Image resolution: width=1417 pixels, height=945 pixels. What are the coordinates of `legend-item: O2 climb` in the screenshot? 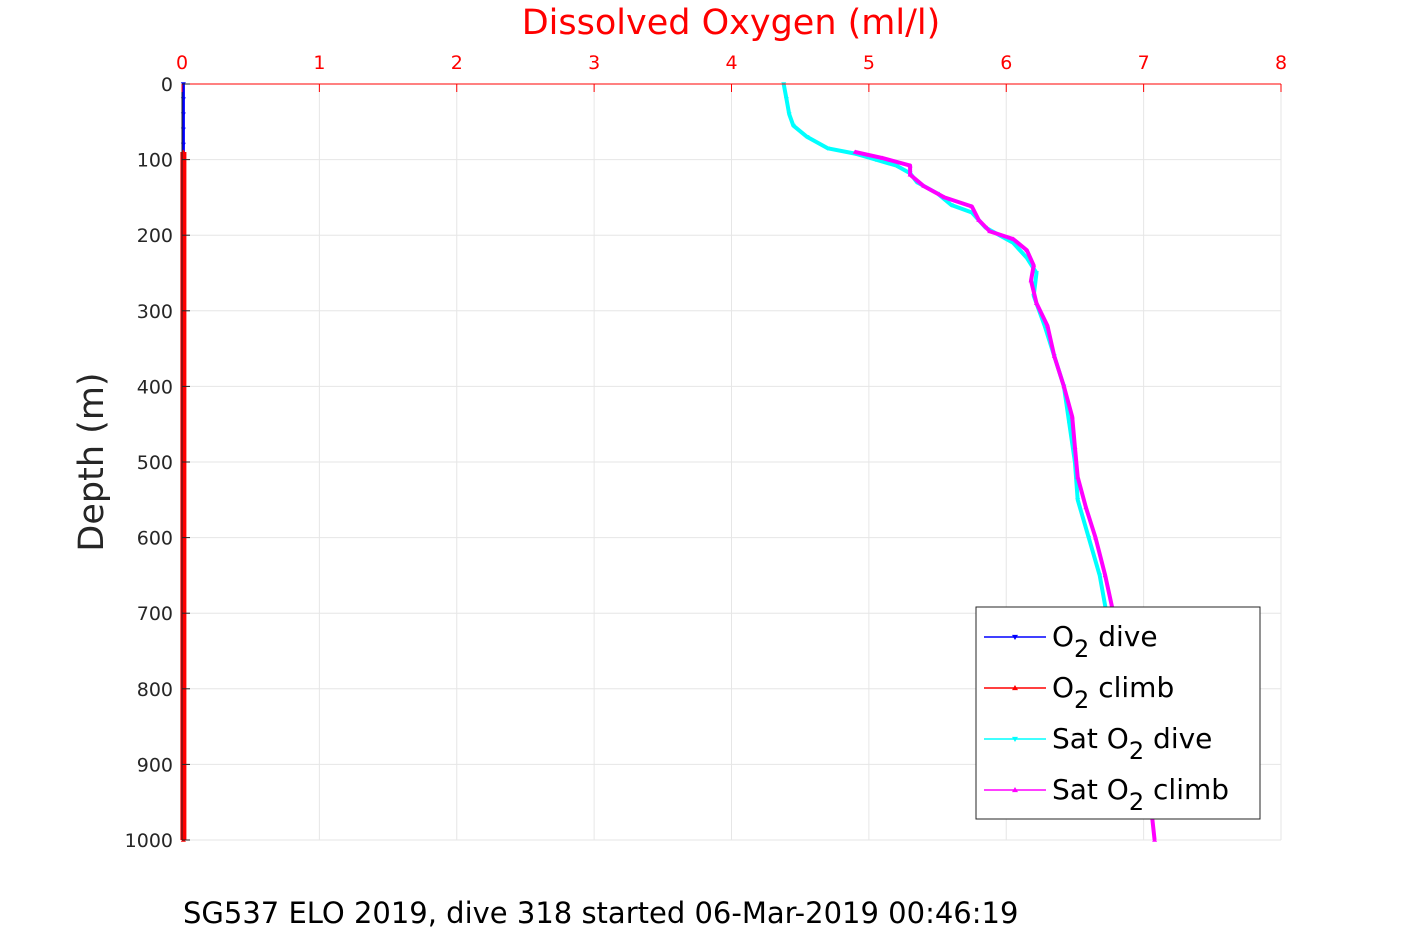 It's located at (1079, 692).